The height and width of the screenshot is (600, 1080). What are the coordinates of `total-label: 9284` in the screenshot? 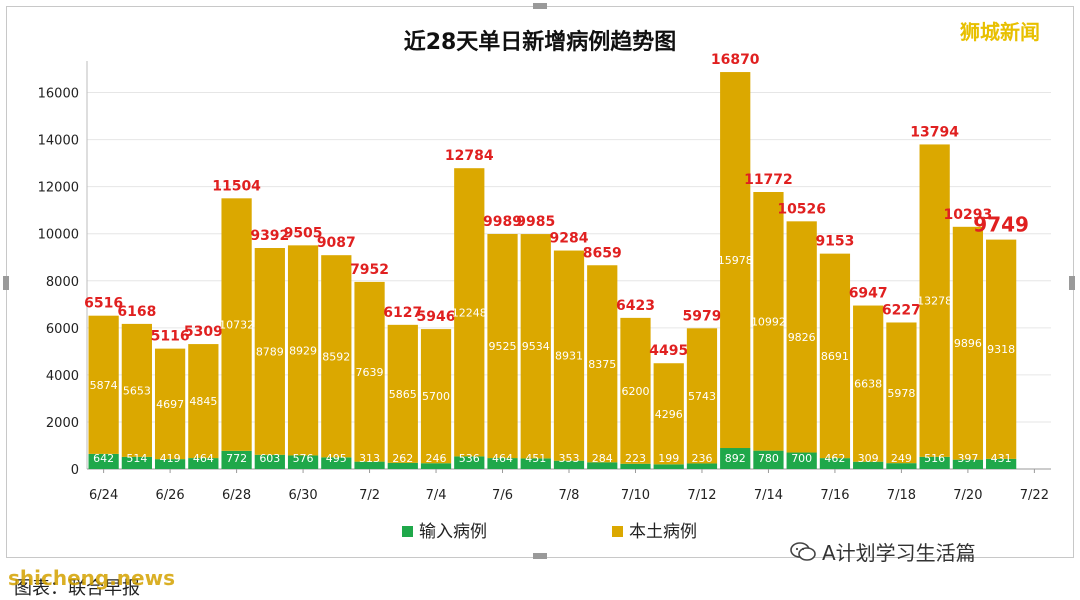 It's located at (569, 239).